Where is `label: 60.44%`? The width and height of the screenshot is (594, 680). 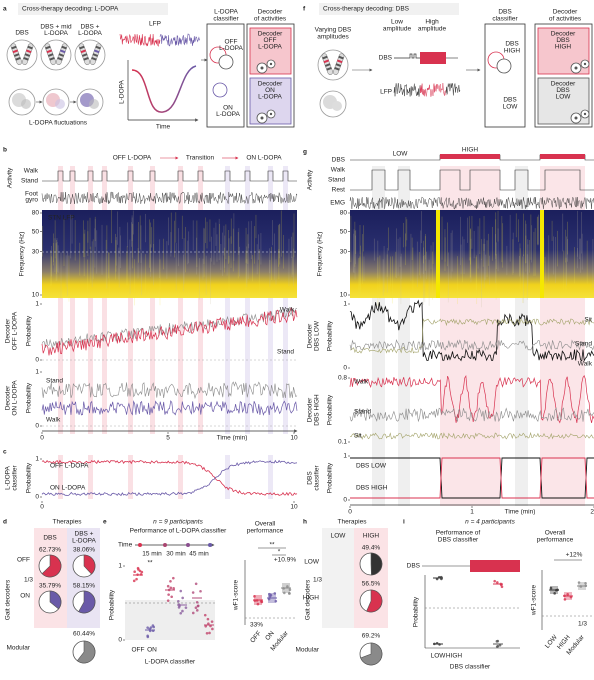 label: 60.44% is located at coordinates (84, 634).